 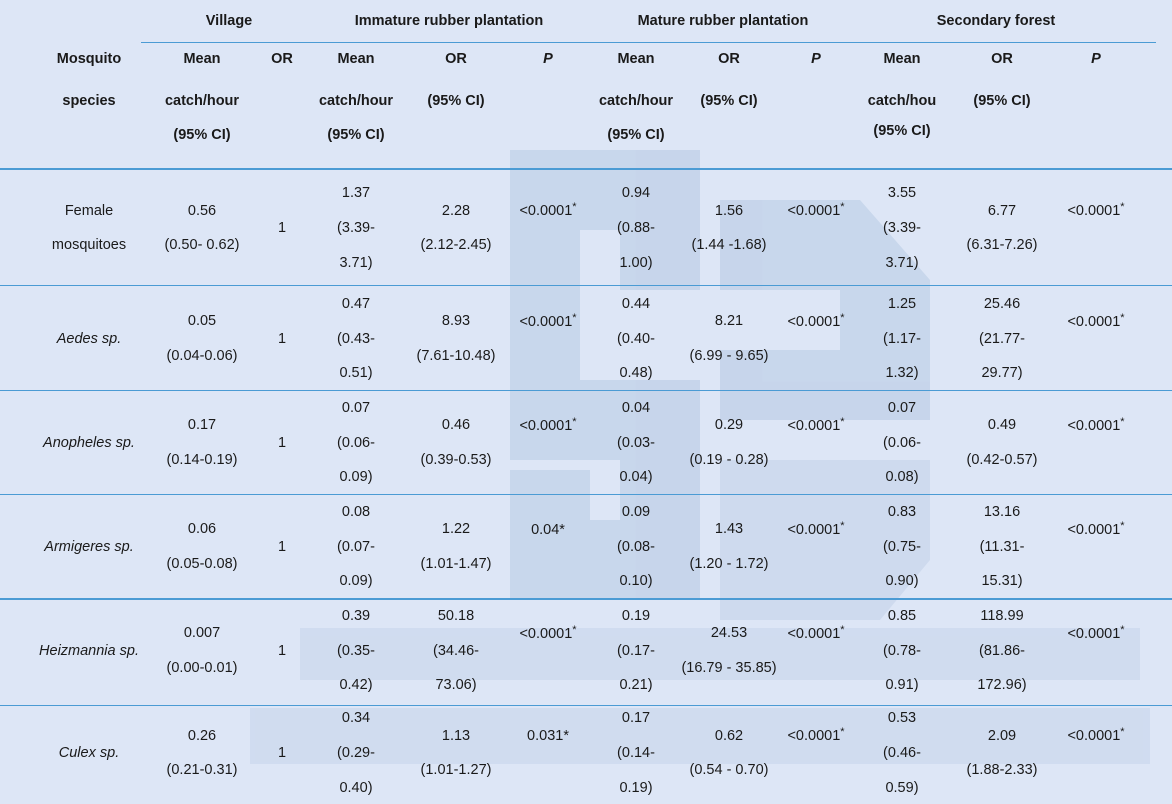 I want to click on row4-mature-or-line1: 24.53, so click(x=729, y=633).